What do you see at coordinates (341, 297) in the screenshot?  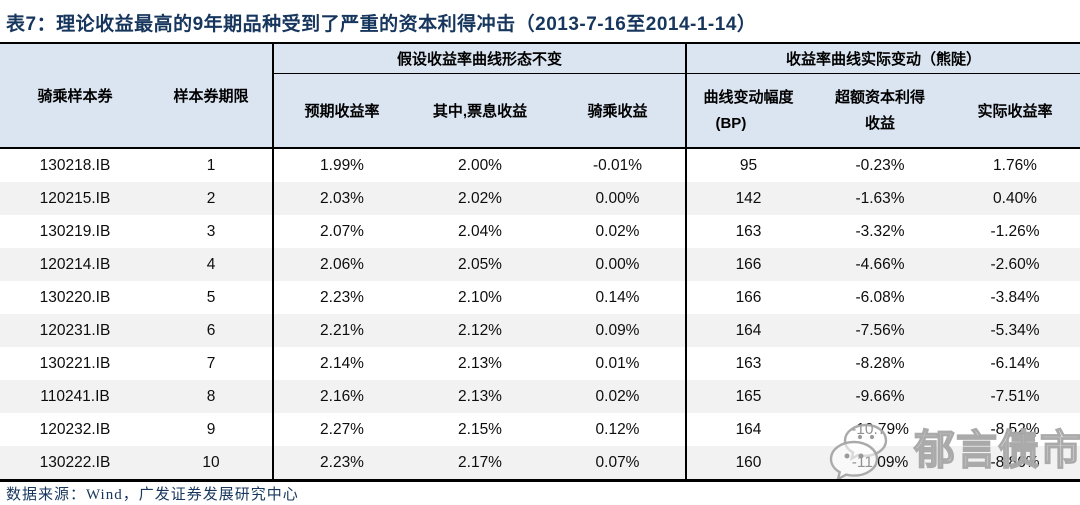 I see `cell-expected-yield: 2.23%` at bounding box center [341, 297].